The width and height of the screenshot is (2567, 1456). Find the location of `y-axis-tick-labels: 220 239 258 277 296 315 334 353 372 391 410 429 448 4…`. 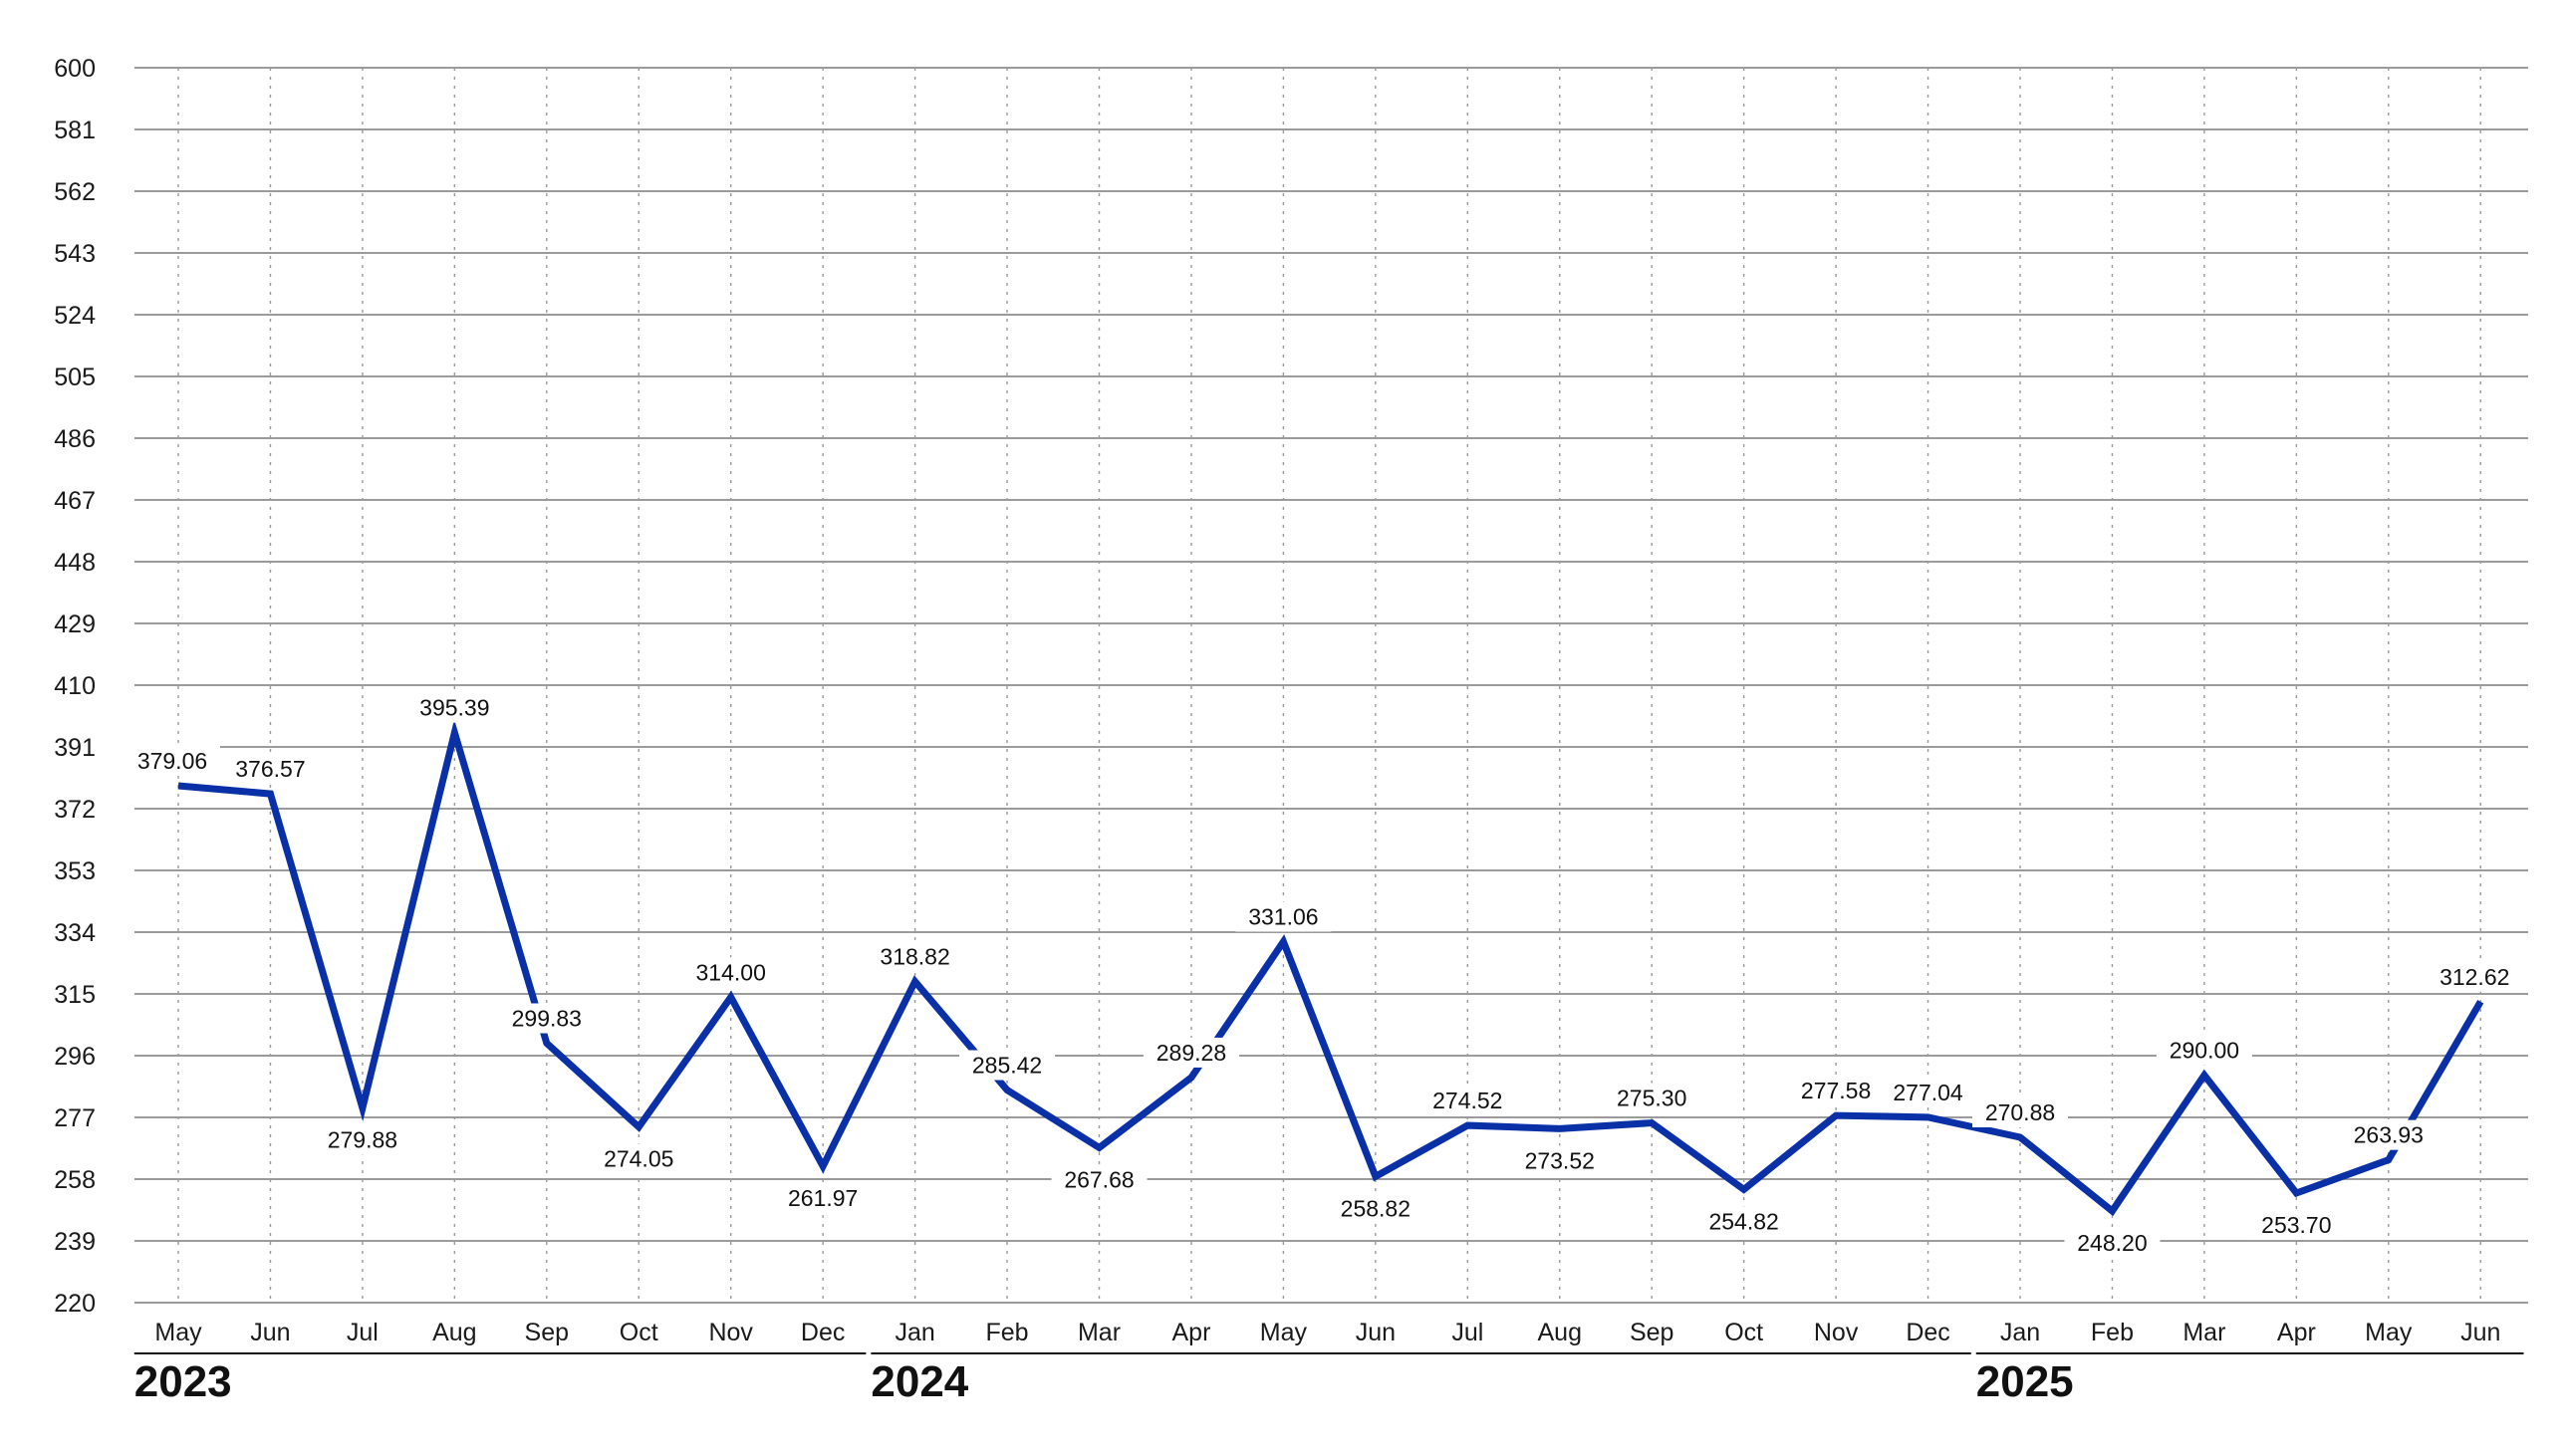

y-axis-tick-labels: 220 239 258 277 296 315 334 353 372 391 410 429 448 4… is located at coordinates (75, 686).